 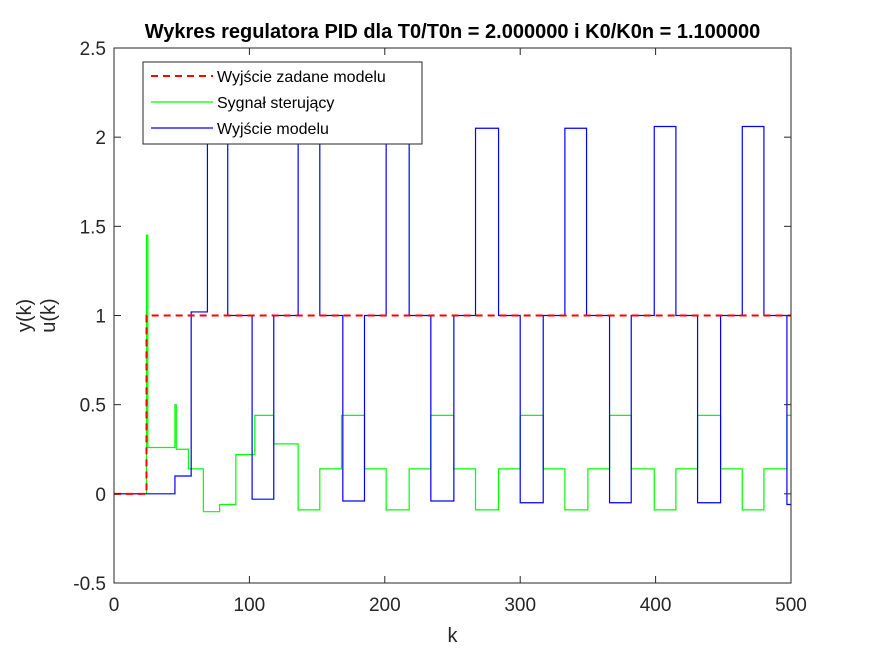 I want to click on y-tick-label: 0.5, so click(x=93, y=406).